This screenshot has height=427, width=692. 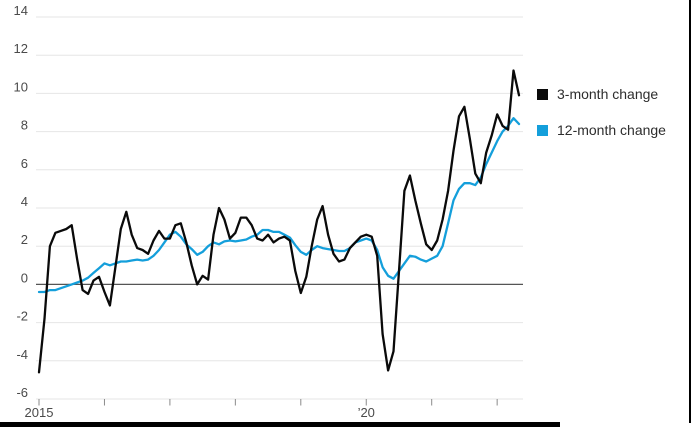 What do you see at coordinates (24, 125) in the screenshot?
I see `y-axis-tick-label: 8` at bounding box center [24, 125].